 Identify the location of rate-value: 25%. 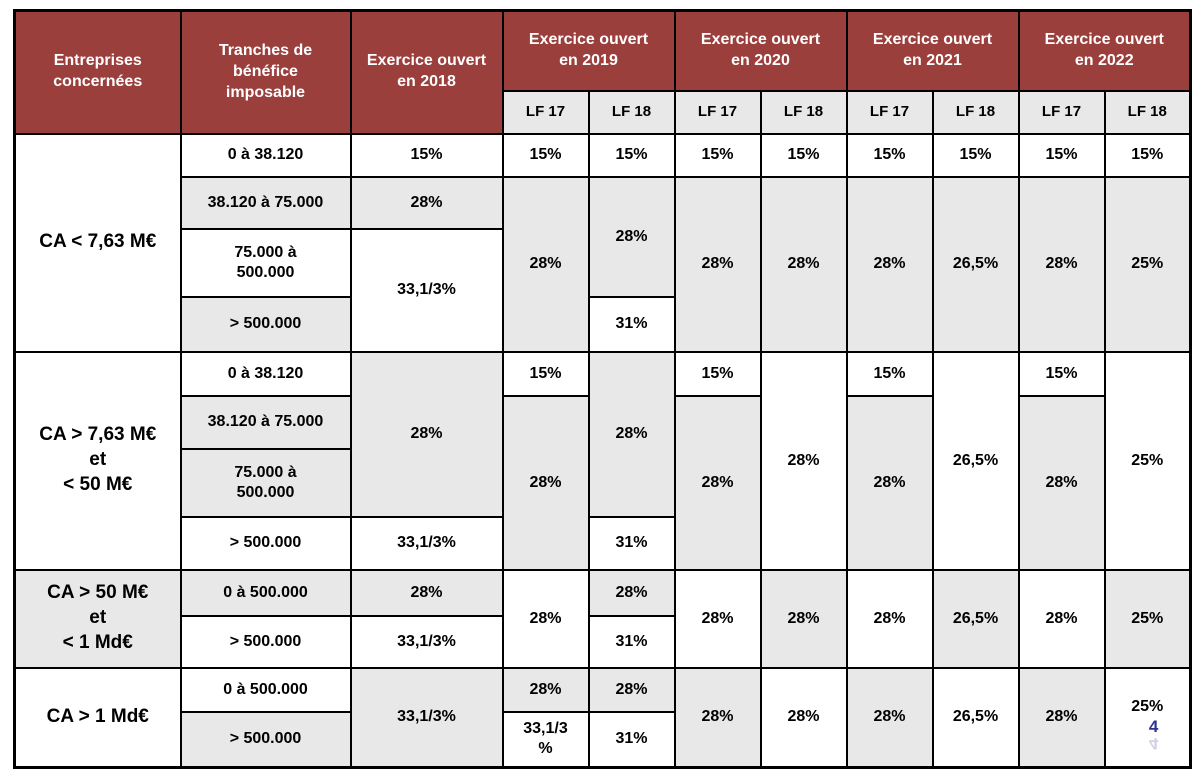
(1147, 707).